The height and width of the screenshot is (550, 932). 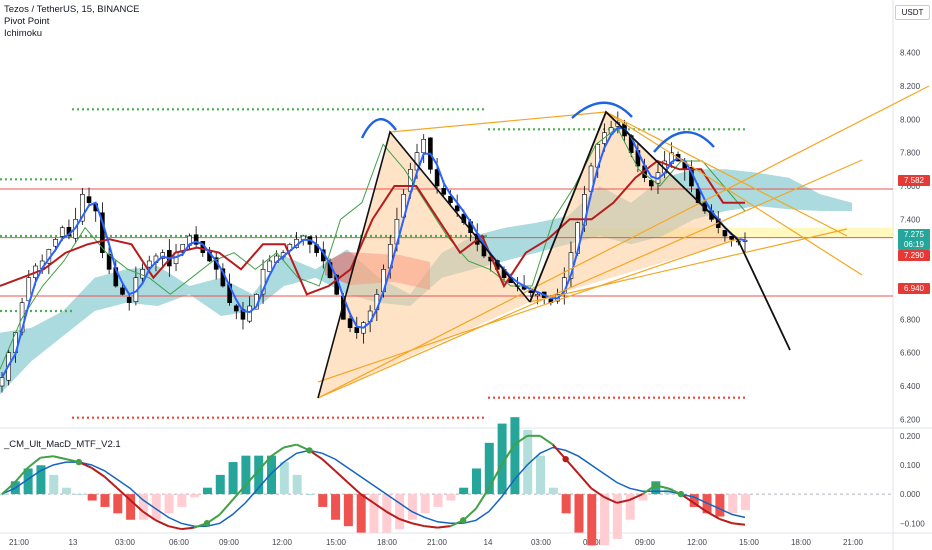 What do you see at coordinates (62, 444) in the screenshot?
I see `macd-indicator-label: _CM_Ult_MacD_MTF_V2.1` at bounding box center [62, 444].